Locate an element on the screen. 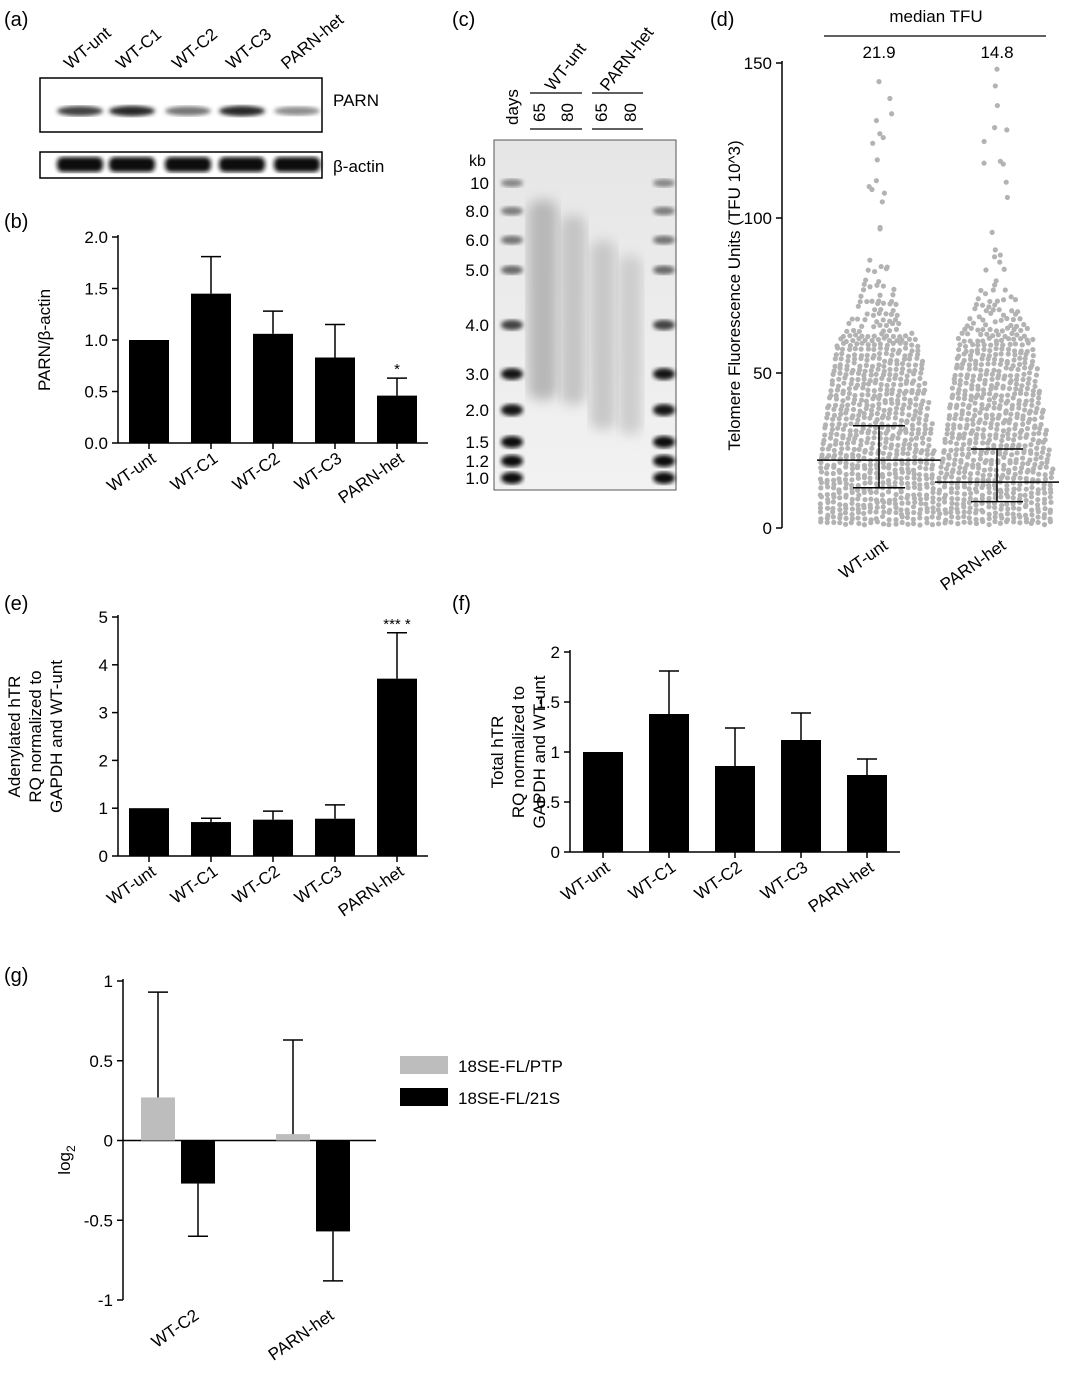 The width and height of the screenshot is (1067, 1388). y-axis-label-line: RQ normalized to is located at coordinates (518, 752).